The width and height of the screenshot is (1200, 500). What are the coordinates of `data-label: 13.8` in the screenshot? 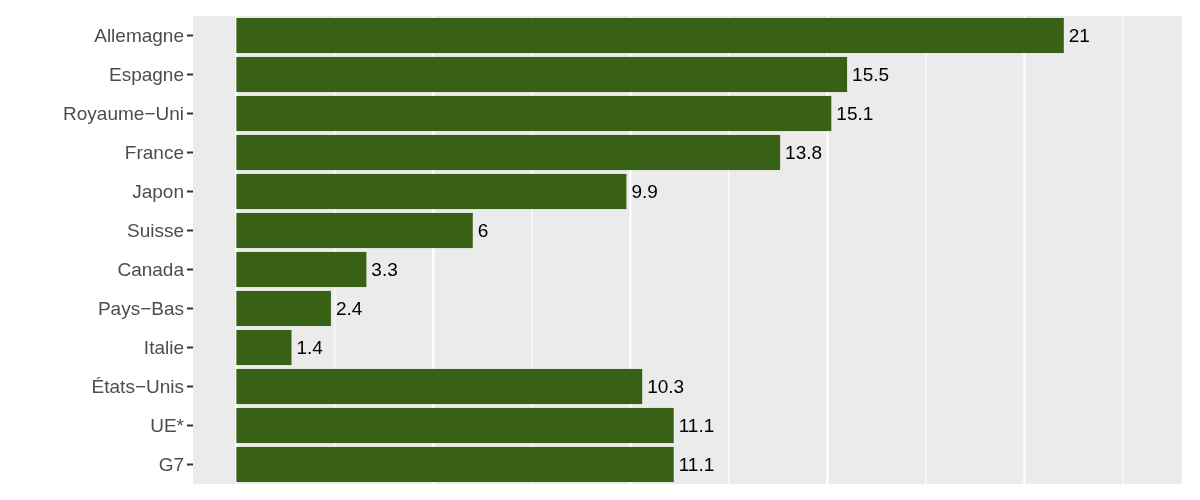 It's located at (804, 153).